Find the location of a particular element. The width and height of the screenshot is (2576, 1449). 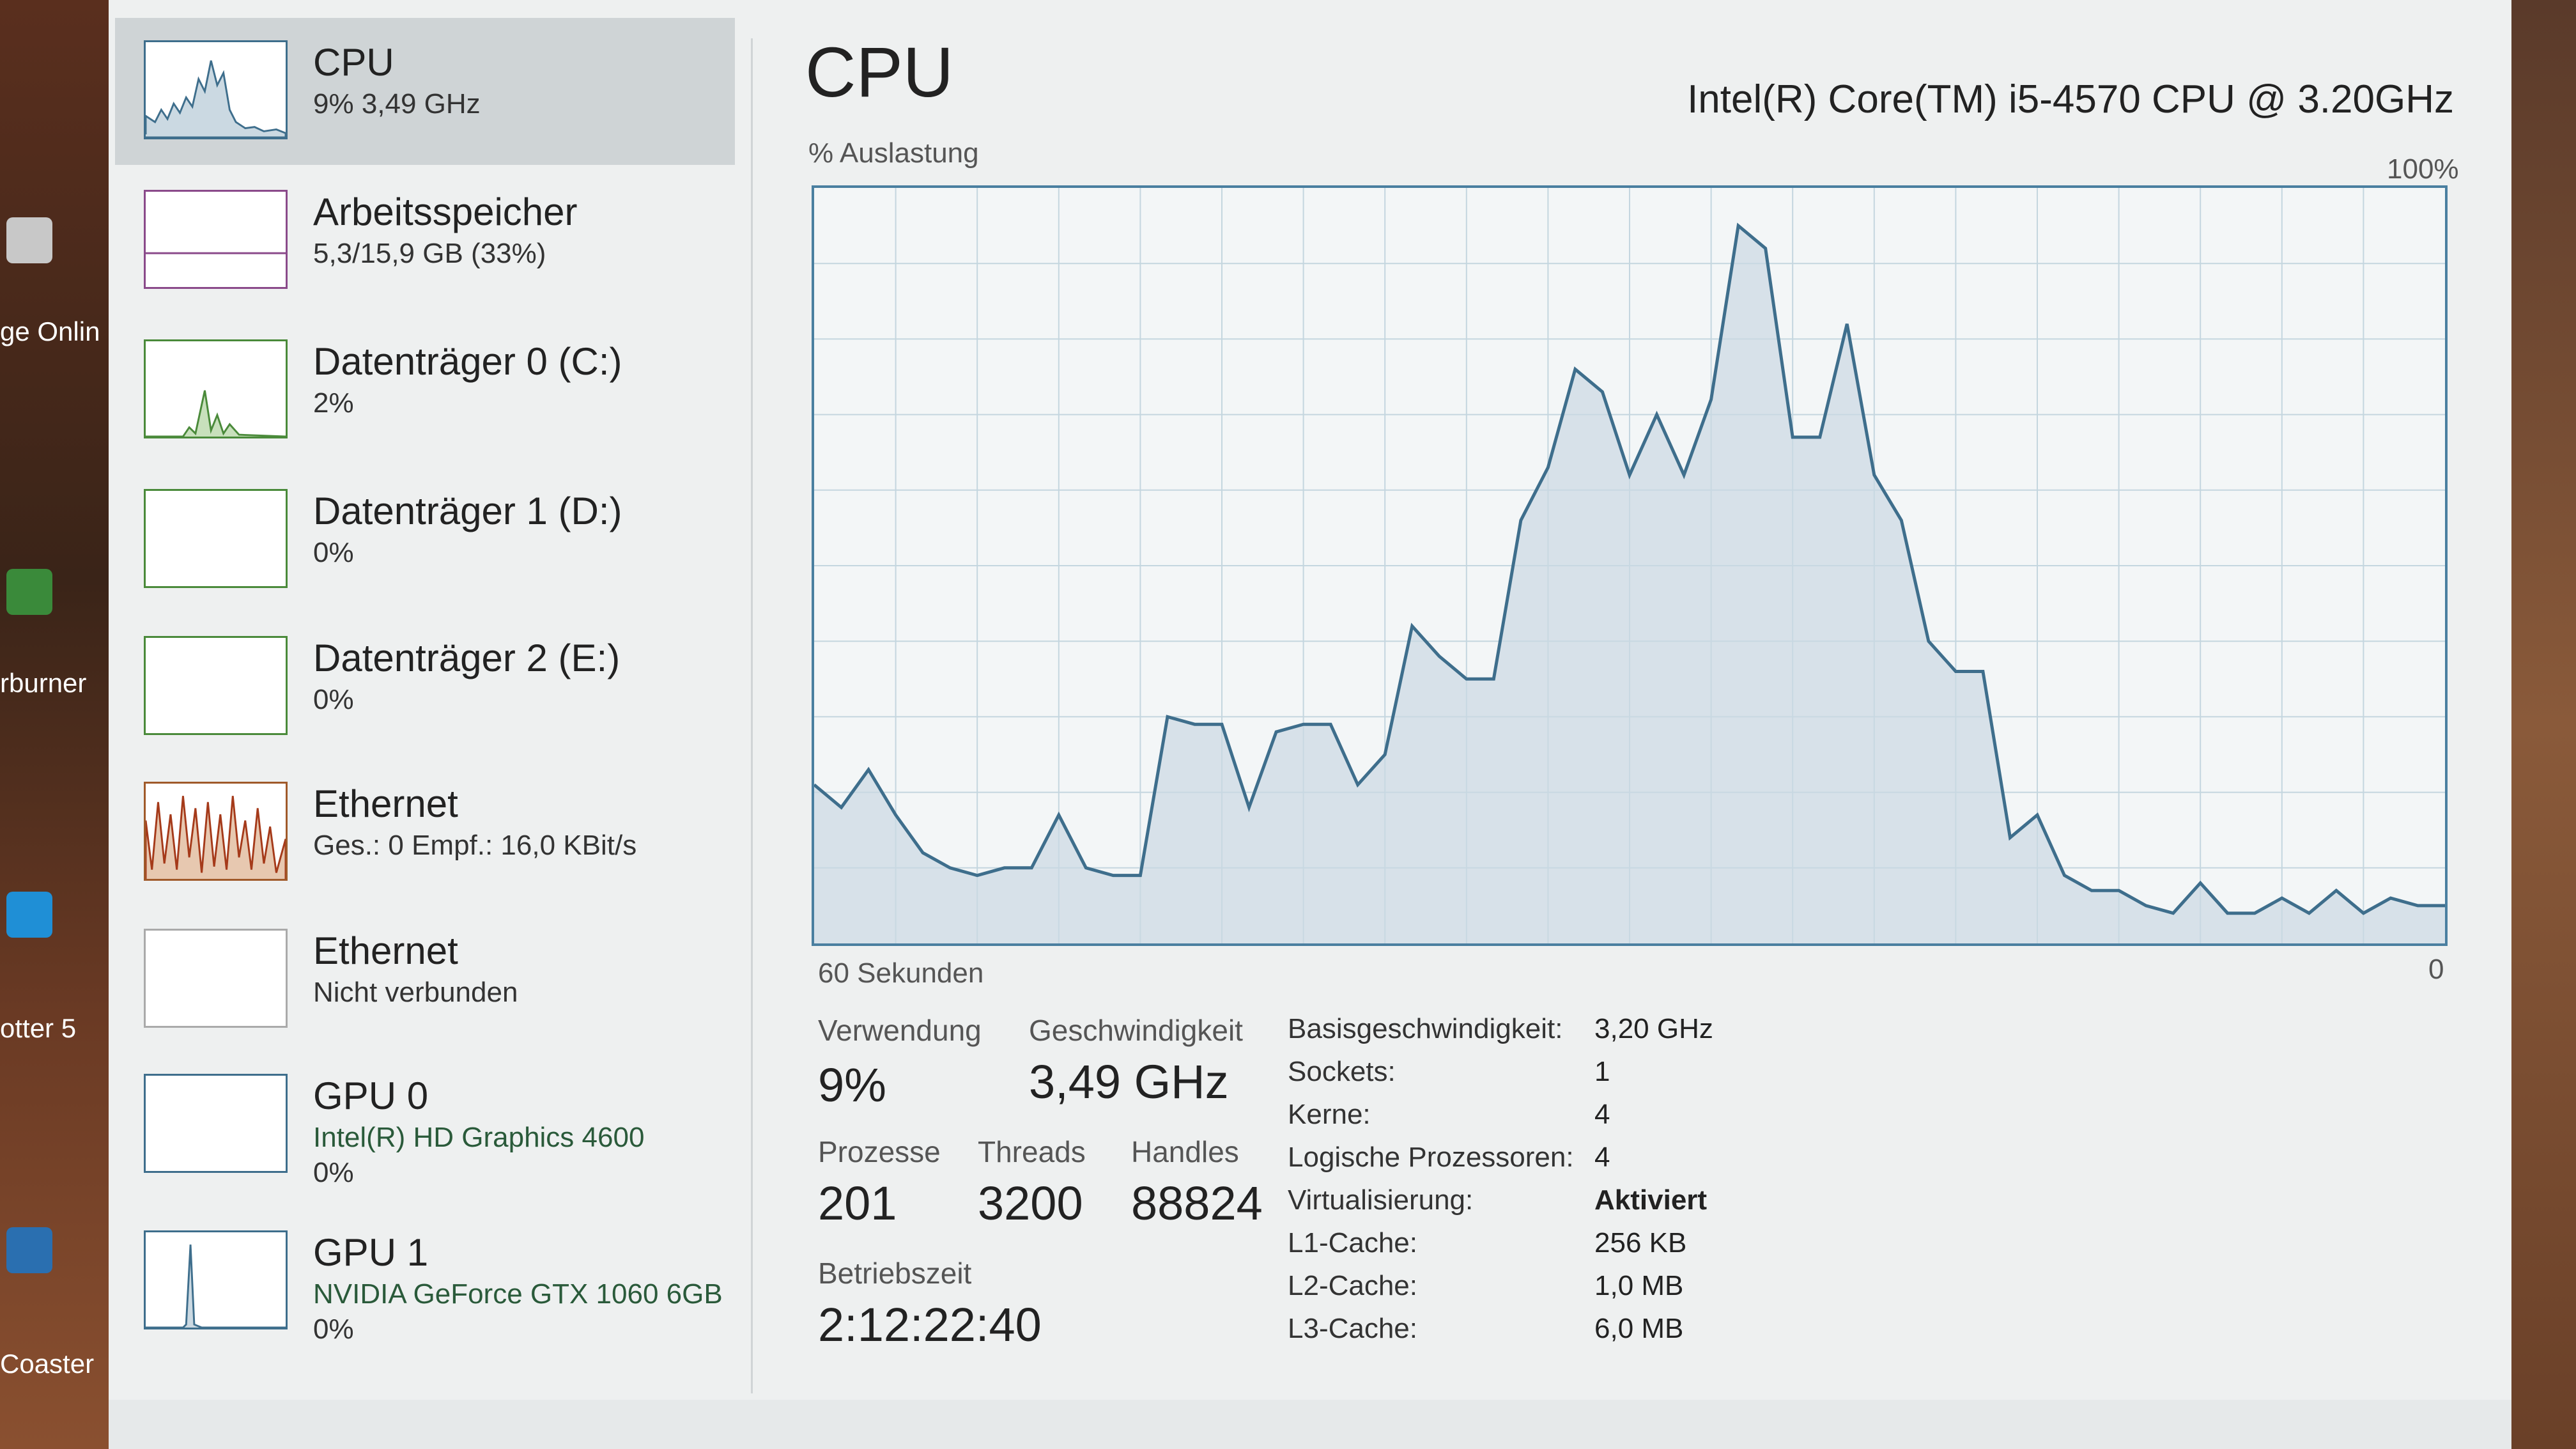

uptime-label: Betriebszeit is located at coordinates (895, 1273).